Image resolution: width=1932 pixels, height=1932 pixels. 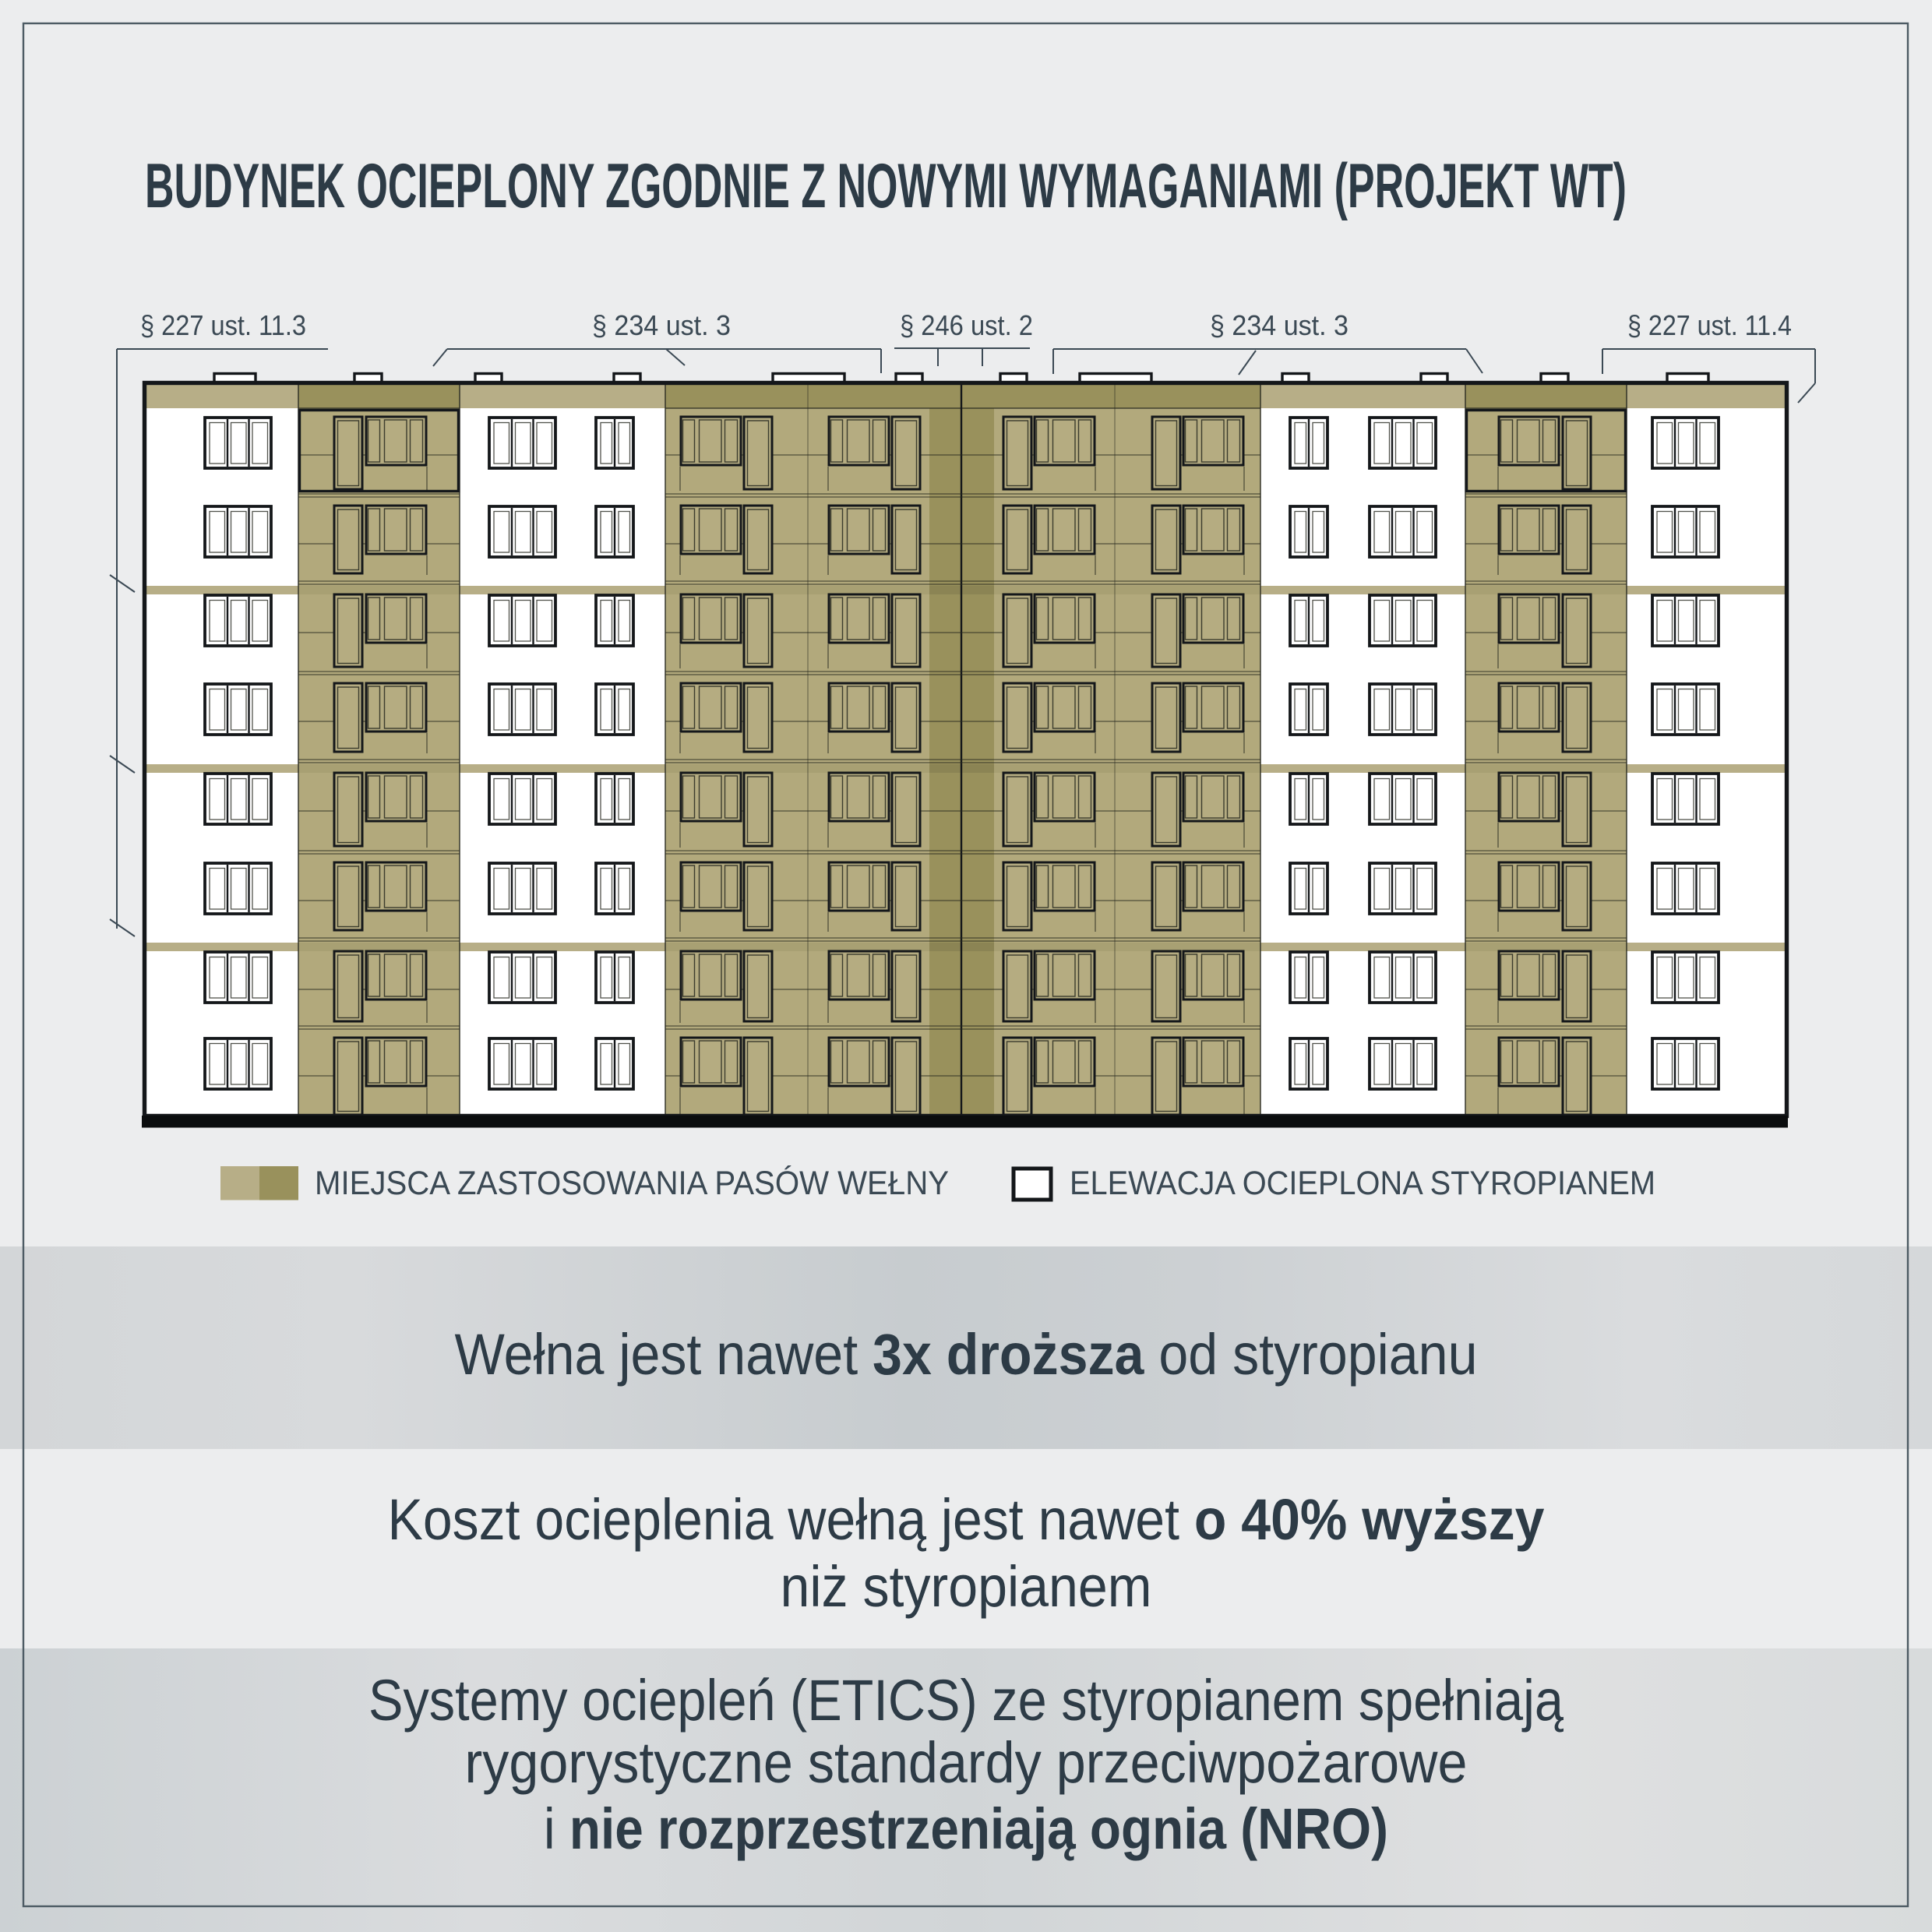 I want to click on svg-text: ELEWACJA OCIEPLONA STYROPIANEM, so click(x=1363, y=1183).